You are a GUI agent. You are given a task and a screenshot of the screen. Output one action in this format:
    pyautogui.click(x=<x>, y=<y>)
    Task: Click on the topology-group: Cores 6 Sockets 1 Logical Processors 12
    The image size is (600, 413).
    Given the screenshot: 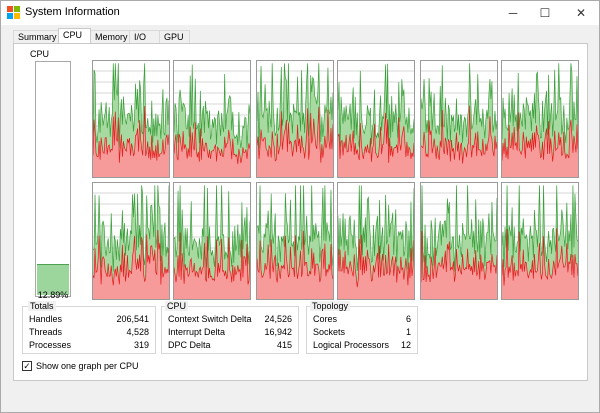 What is the action you would take?
    pyautogui.click(x=362, y=330)
    